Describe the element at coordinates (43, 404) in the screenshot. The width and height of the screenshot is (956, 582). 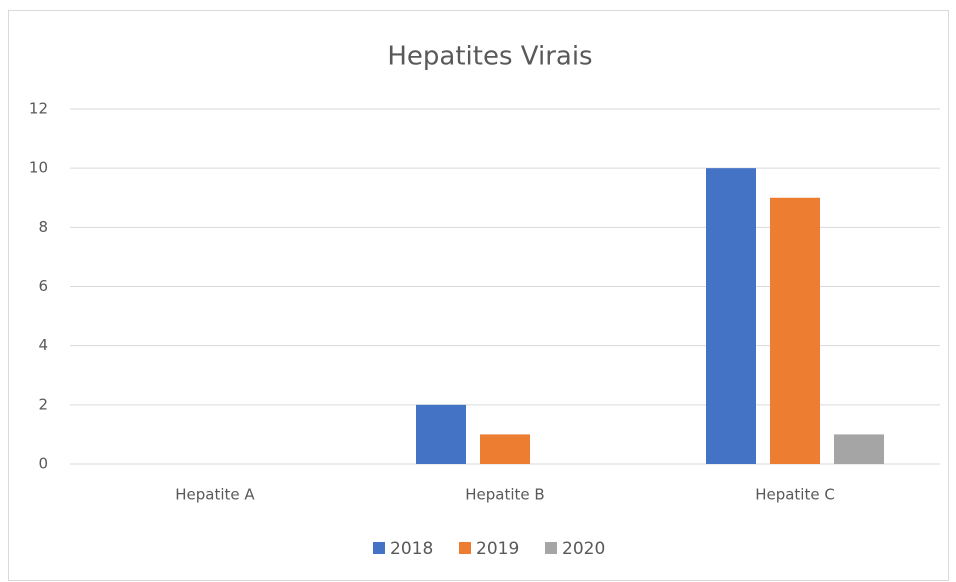
I see `y-tick-label: 2` at that location.